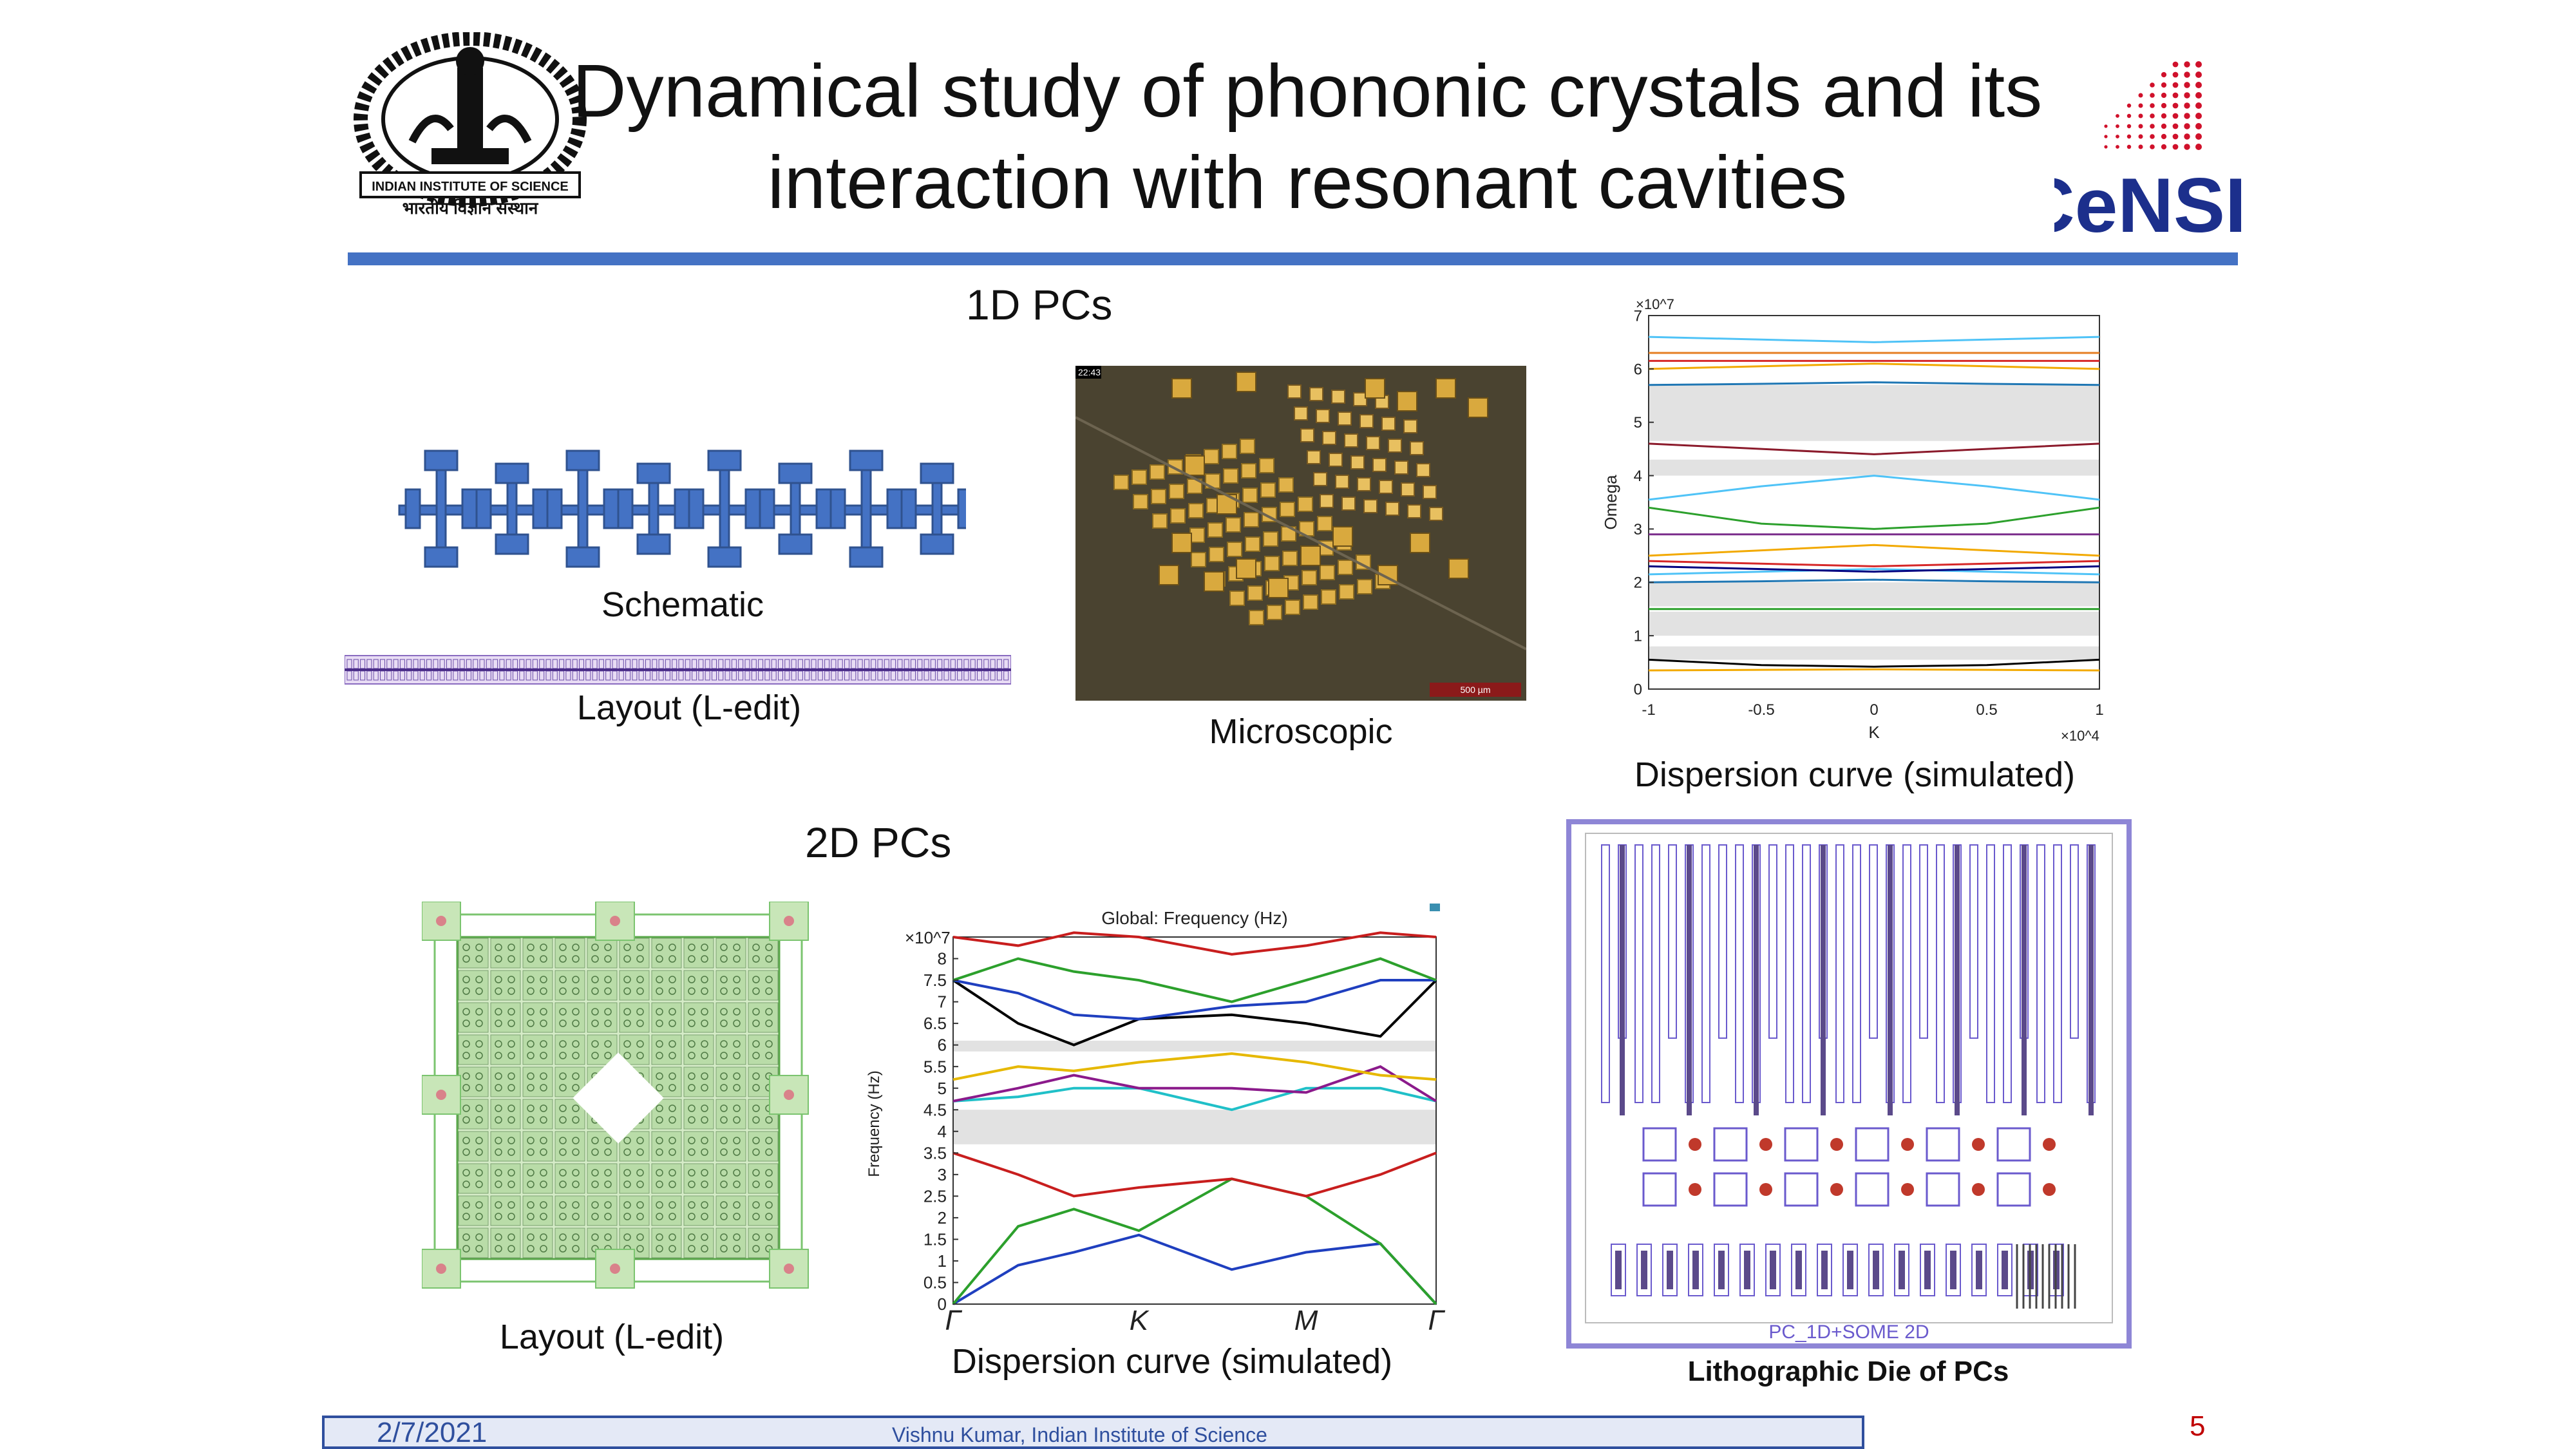 The width and height of the screenshot is (2576, 1449). Describe the element at coordinates (935, 1283) in the screenshot. I see `y-tick-label: 0.5` at that location.